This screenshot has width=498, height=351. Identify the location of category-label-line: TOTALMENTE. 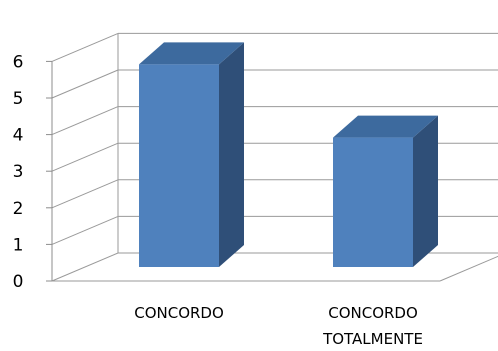
(372, 339).